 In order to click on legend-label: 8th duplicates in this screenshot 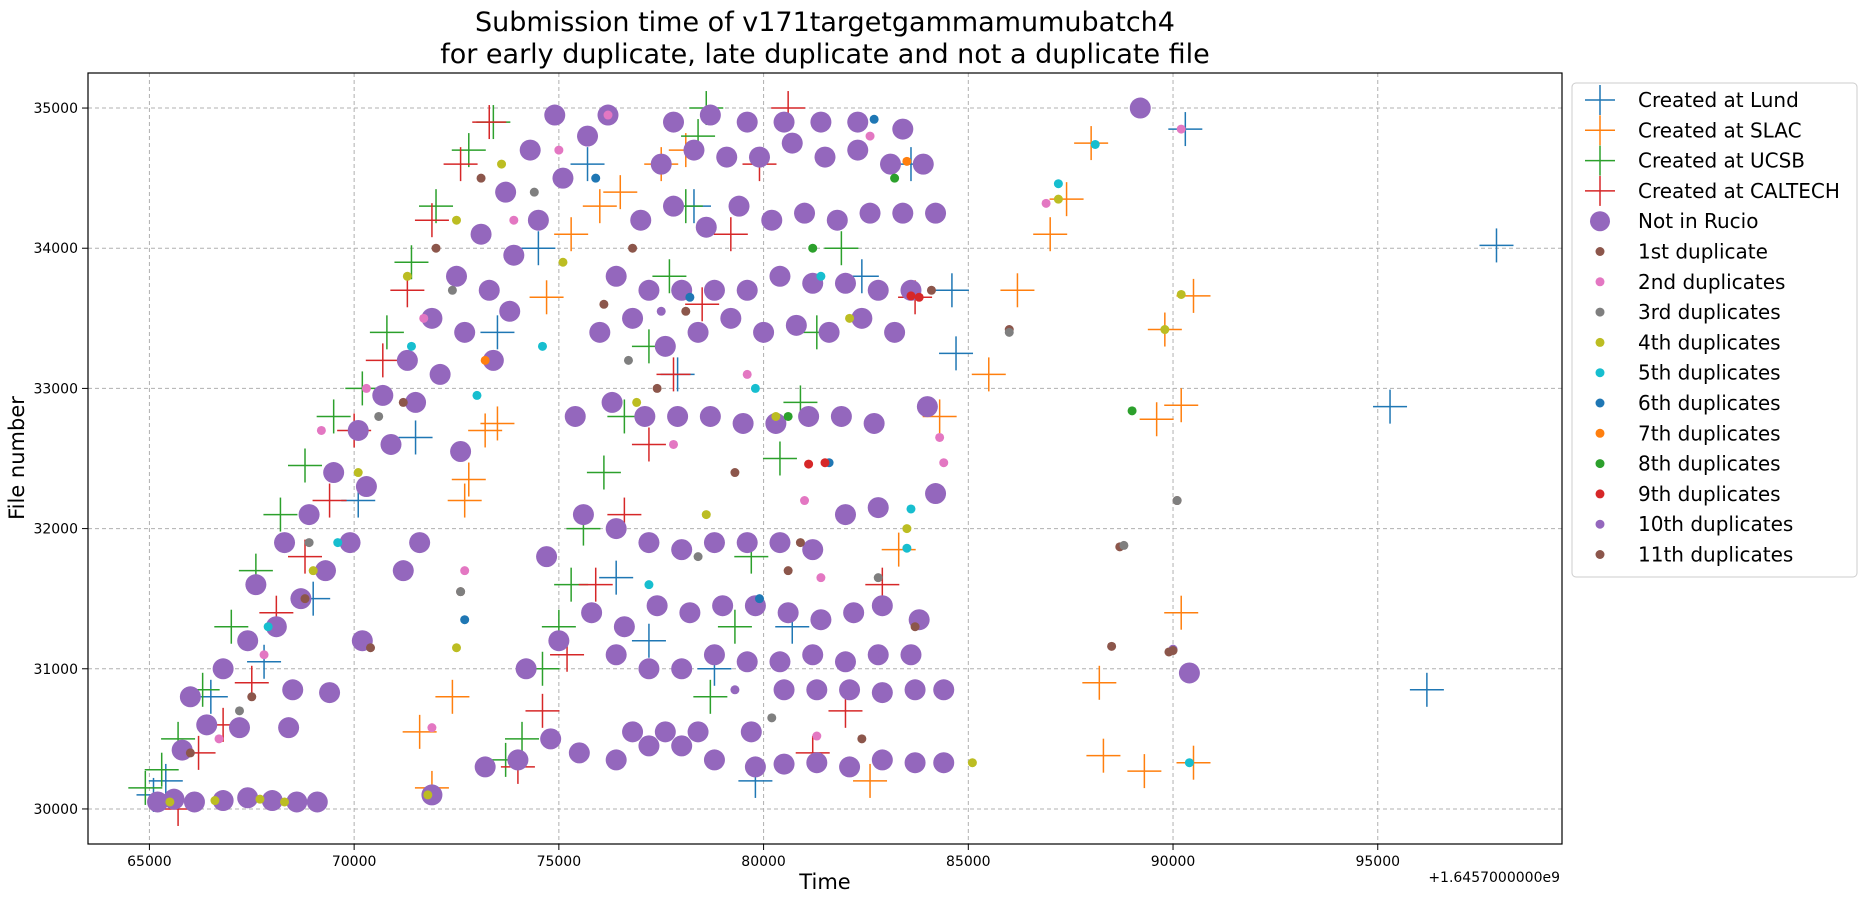, I will do `click(1709, 464)`.